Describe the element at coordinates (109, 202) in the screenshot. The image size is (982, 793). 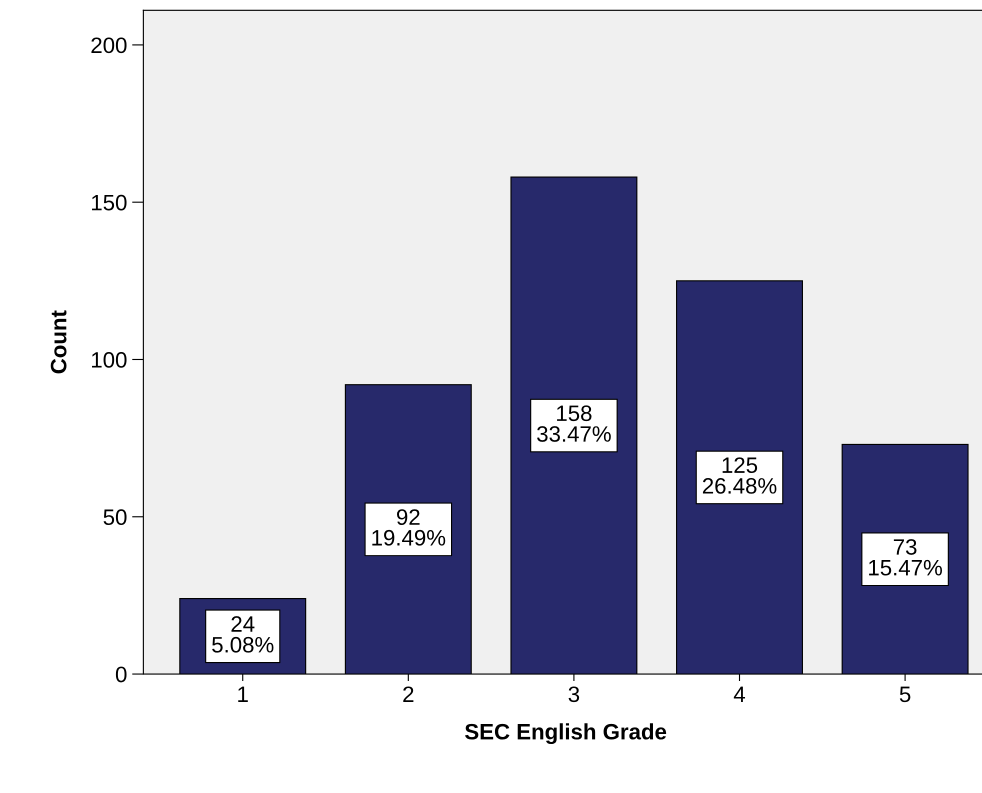
I see `y-tick-label: 150` at that location.